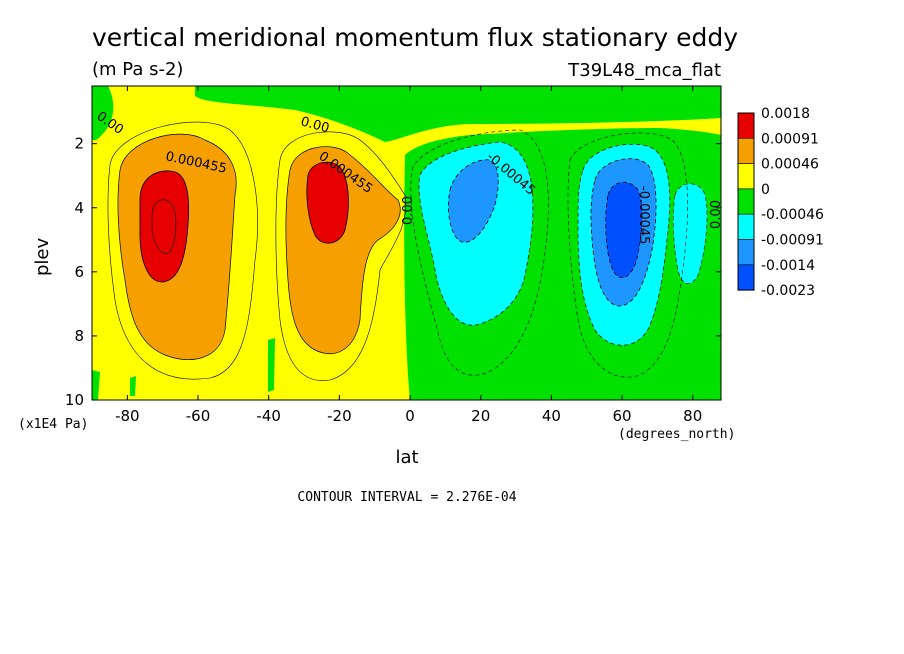 This screenshot has height=654, width=904. Describe the element at coordinates (339, 416) in the screenshot. I see `x-tick-label: -20` at that location.